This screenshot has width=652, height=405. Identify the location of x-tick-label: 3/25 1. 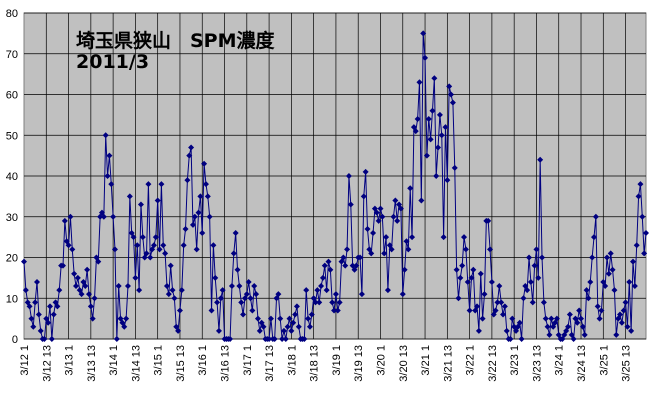
(604, 360).